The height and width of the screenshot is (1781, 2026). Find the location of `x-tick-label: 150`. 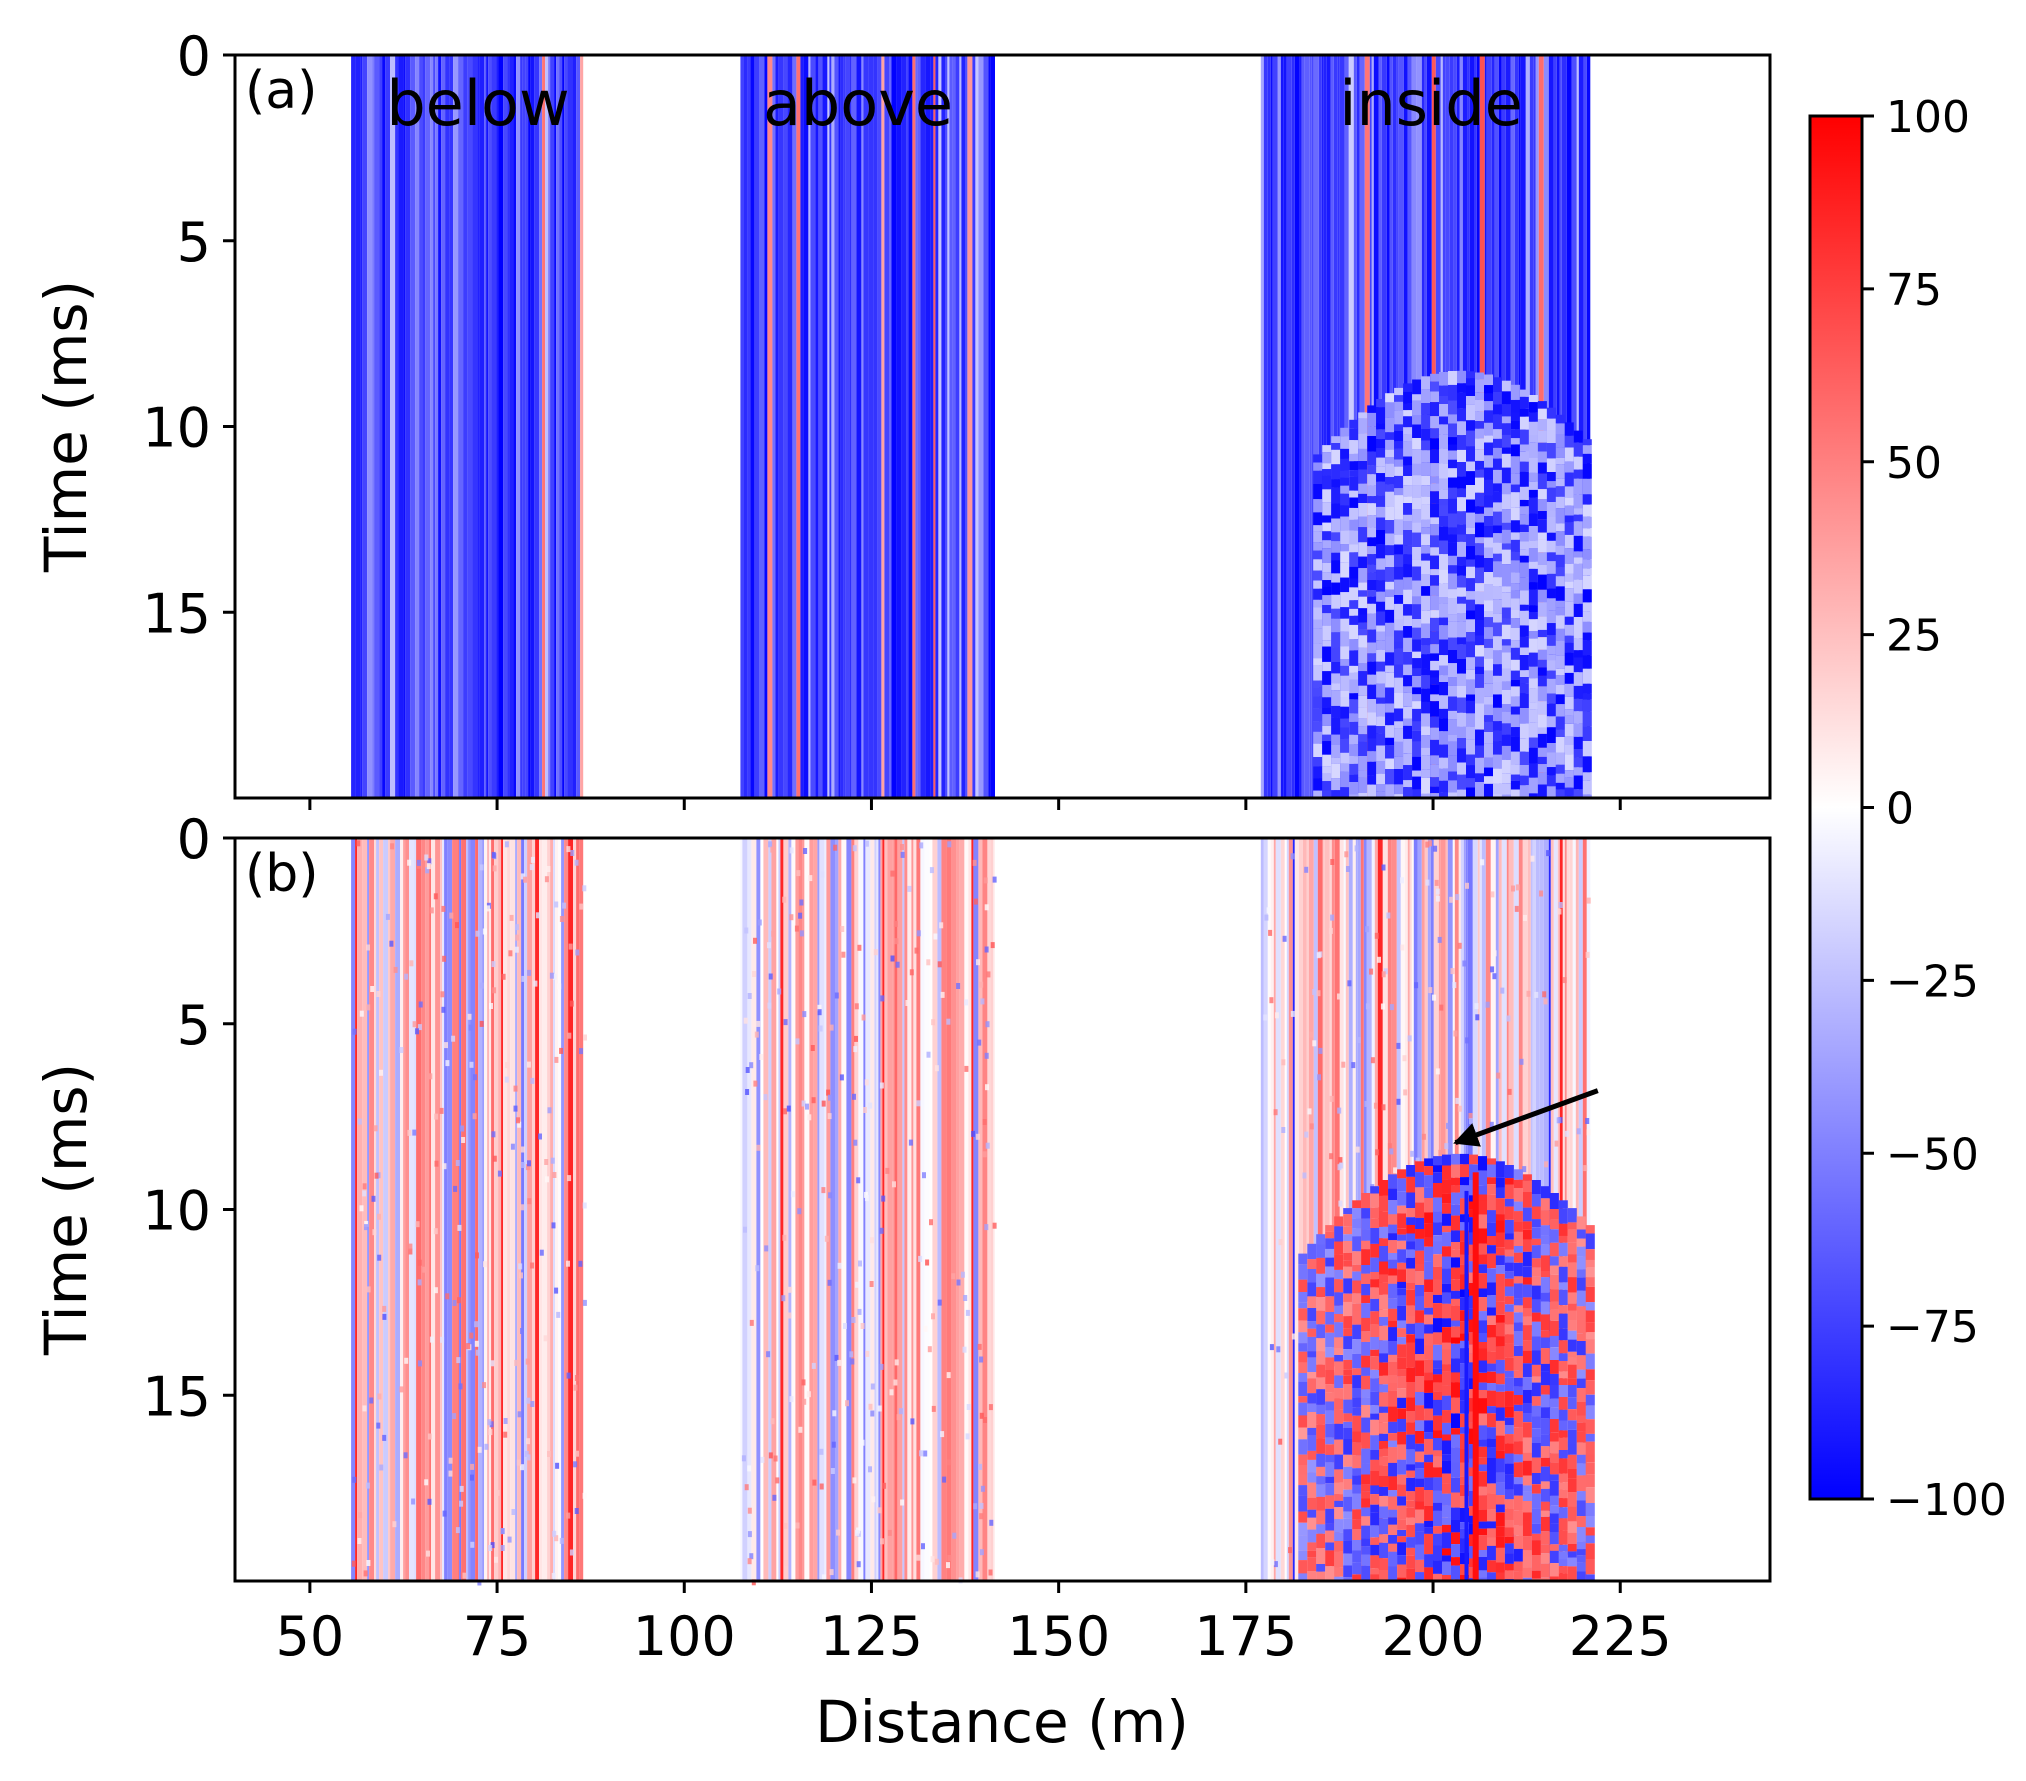

x-tick-label: 150 is located at coordinates (1058, 1636).